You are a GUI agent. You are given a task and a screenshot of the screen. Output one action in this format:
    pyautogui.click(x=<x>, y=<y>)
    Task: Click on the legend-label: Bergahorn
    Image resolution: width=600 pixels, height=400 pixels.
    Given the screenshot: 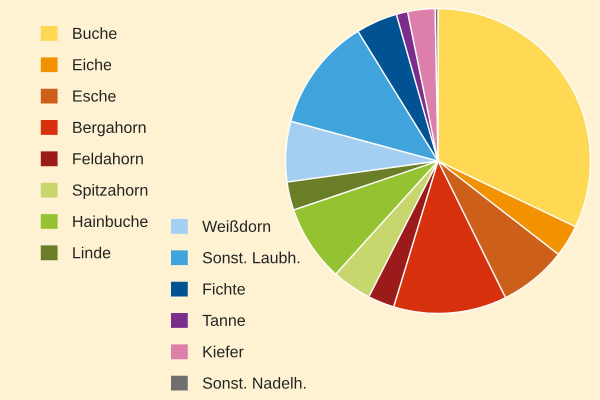 What is the action you would take?
    pyautogui.click(x=109, y=128)
    